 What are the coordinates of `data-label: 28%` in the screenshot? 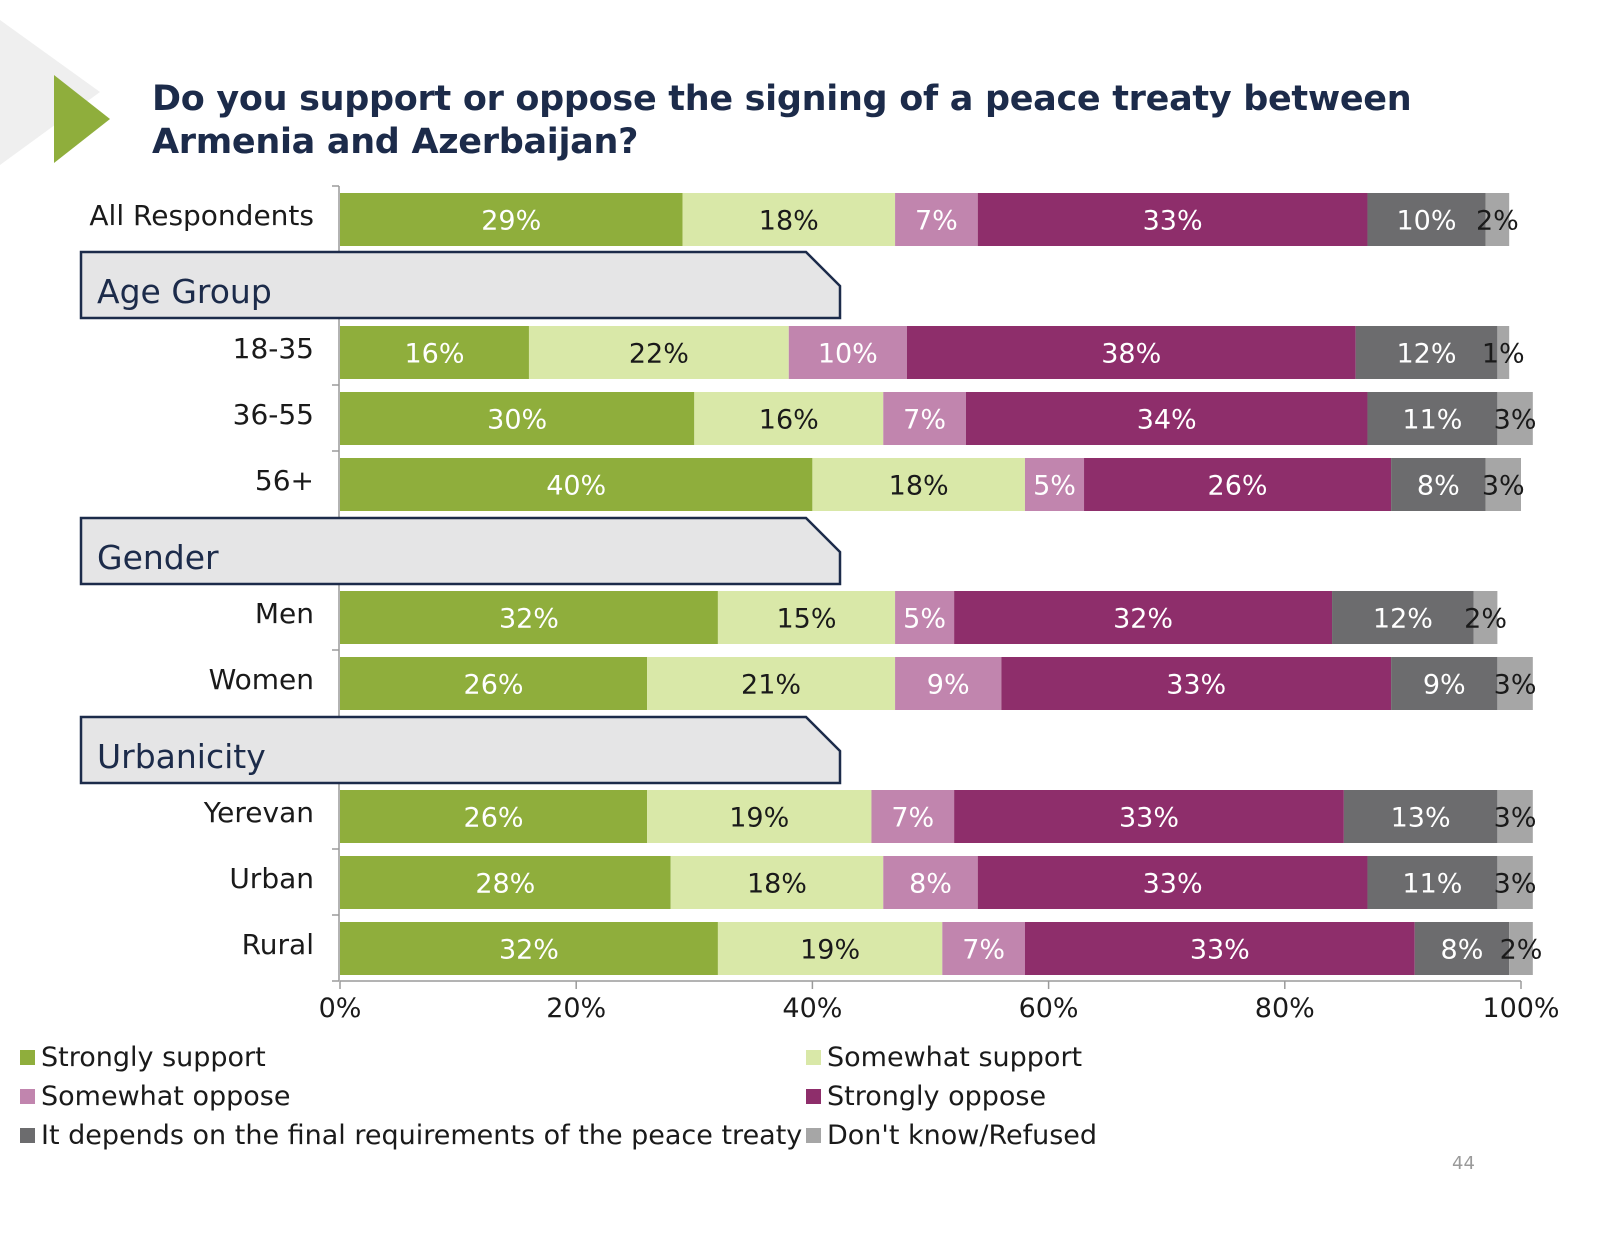 It's located at (505, 884).